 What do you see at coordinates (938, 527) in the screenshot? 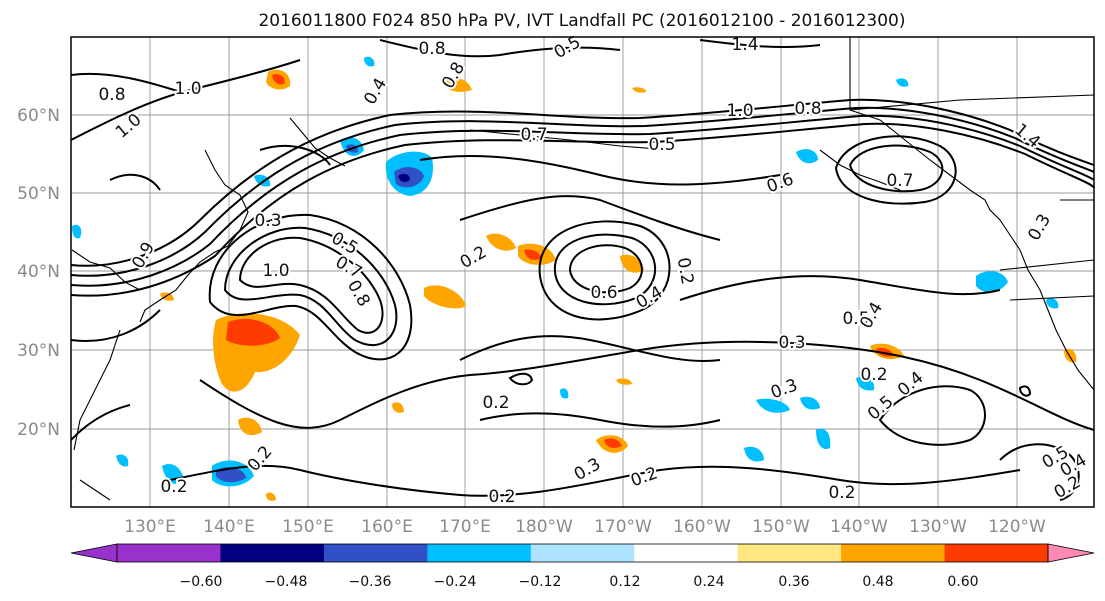
I see `lon-tick: 130°W` at bounding box center [938, 527].